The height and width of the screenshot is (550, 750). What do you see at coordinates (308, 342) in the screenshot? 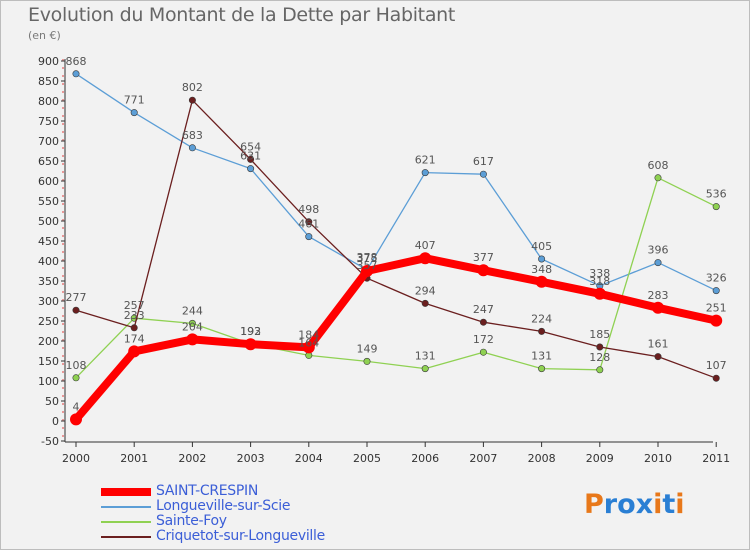
I see `data-label-sainte-foy: 164` at bounding box center [308, 342].